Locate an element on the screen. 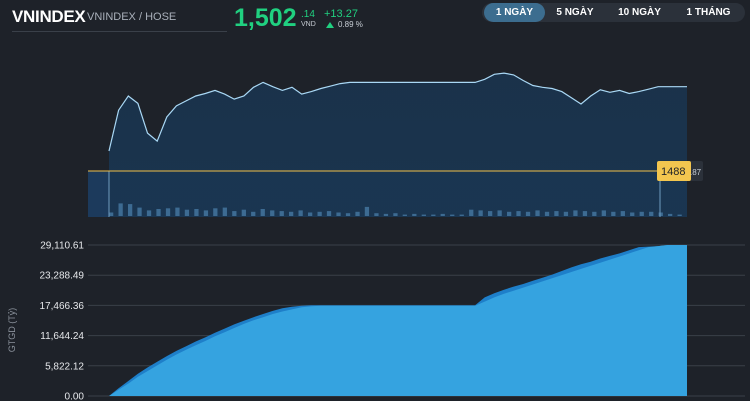 The height and width of the screenshot is (401, 750). title-underline is located at coordinates (119, 31).